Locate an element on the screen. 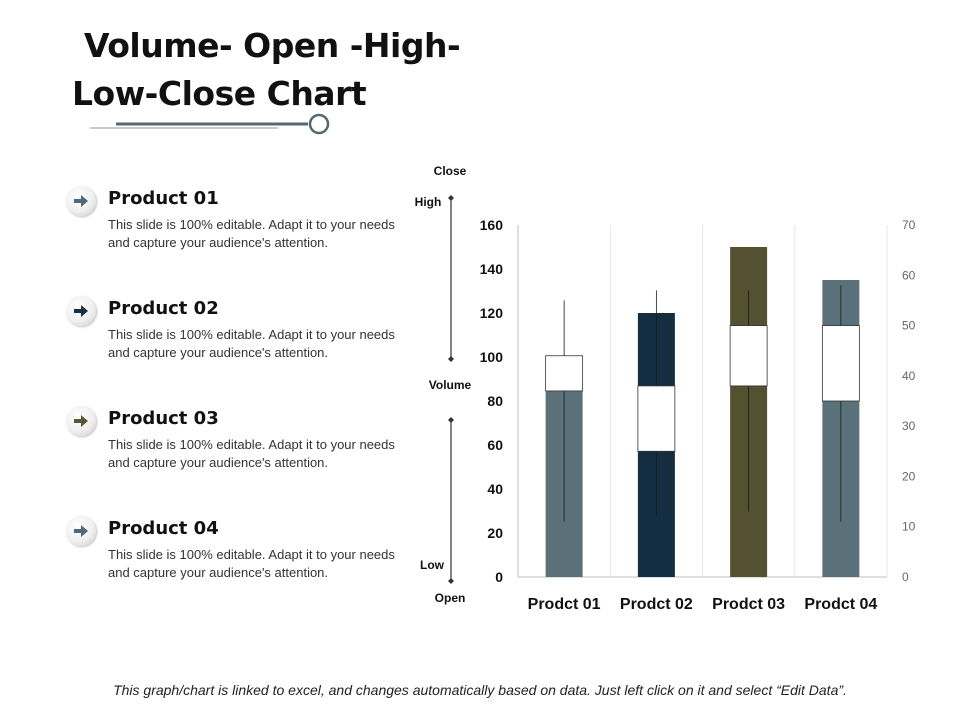 This screenshot has width=960, height=720. legend-label-open: Open is located at coordinates (450, 598).